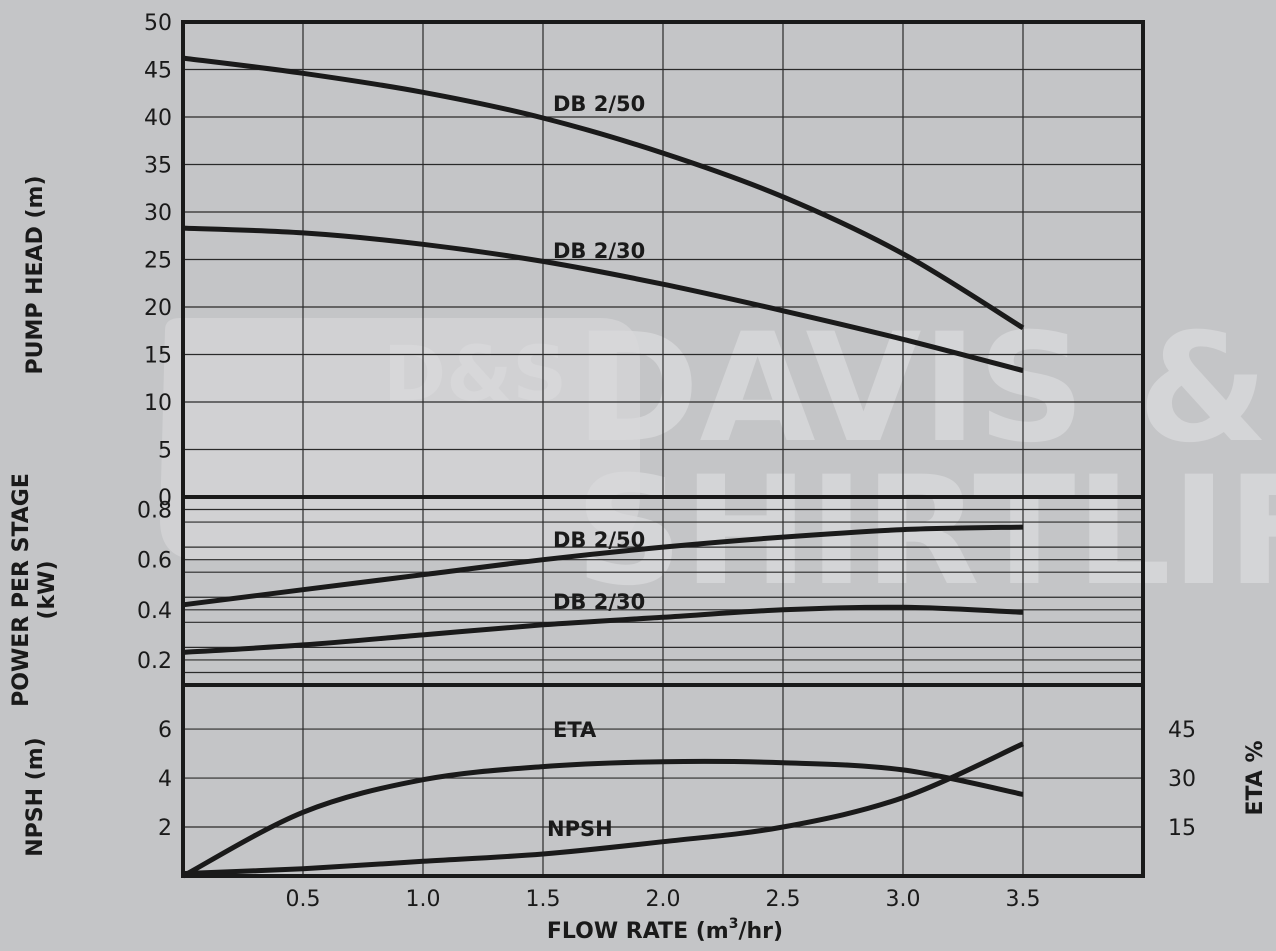  What do you see at coordinates (921, 389) in the screenshot?
I see `watermark-line1: DAVIS &` at bounding box center [921, 389].